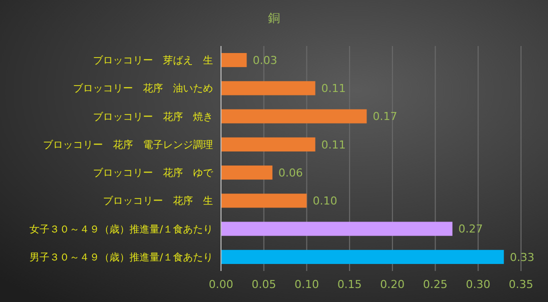 The height and width of the screenshot is (302, 548). Describe the element at coordinates (264, 284) in the screenshot. I see `x-tick-label: 0.05` at that location.